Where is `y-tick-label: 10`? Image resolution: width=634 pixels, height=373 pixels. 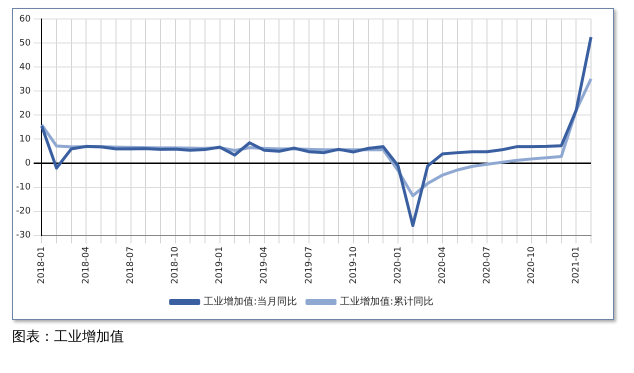
y-tick-label: 10 is located at coordinates (25, 139).